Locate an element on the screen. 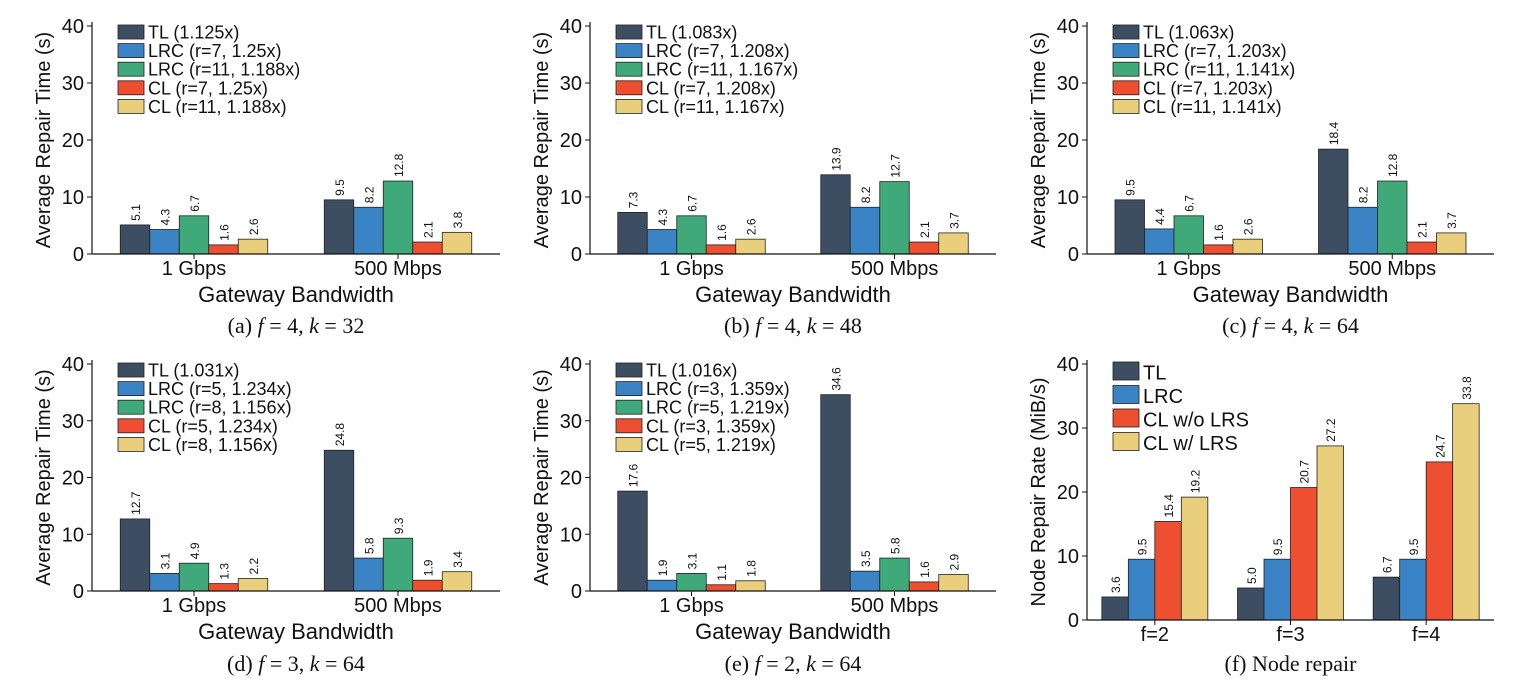  y-tick-label: 0 is located at coordinates (78, 592).